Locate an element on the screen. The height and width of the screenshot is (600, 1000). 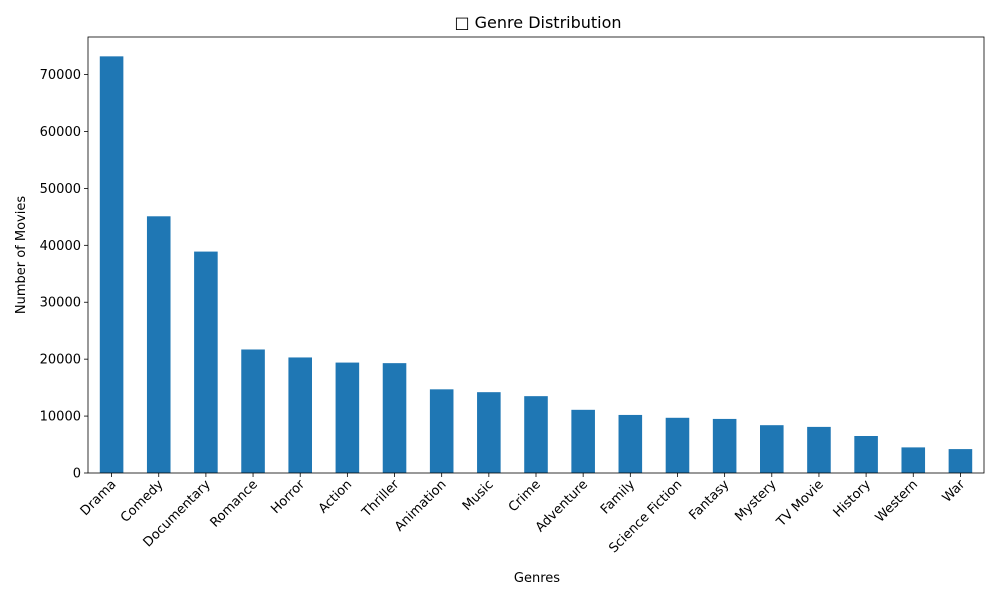
x-tick-label: Horror is located at coordinates (288, 497).